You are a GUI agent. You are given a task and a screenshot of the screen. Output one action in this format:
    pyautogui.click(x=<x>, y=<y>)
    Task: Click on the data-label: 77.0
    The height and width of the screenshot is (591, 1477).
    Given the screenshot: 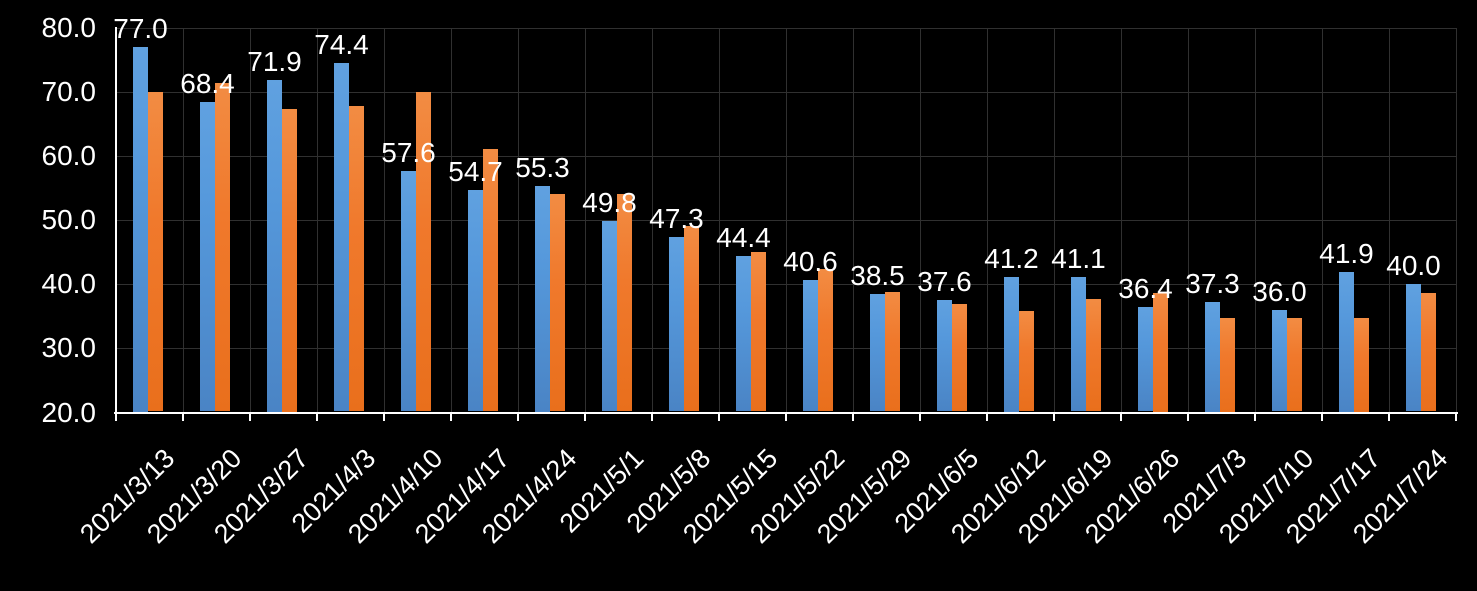 What is the action you would take?
    pyautogui.click(x=140, y=28)
    